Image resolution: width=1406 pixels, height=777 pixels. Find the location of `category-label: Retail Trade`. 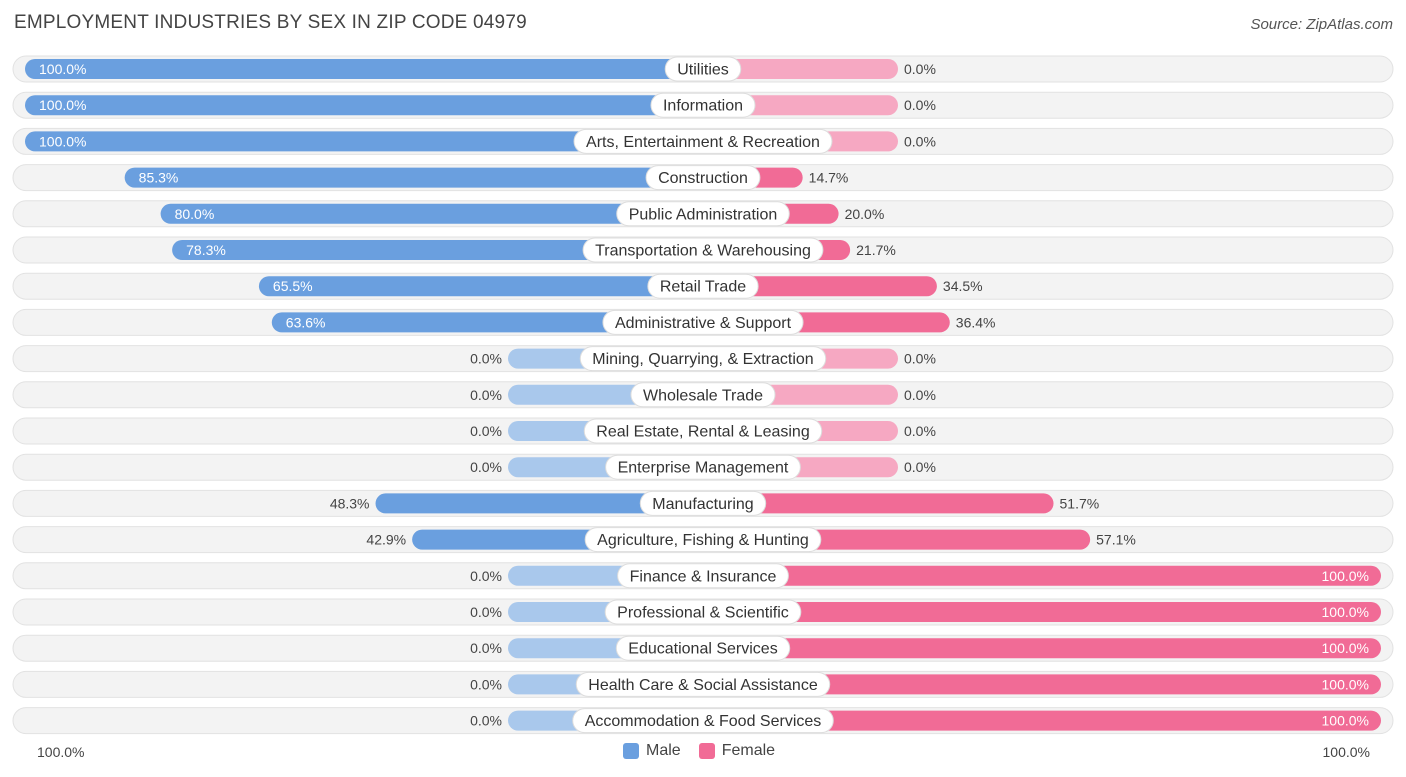

category-label: Retail Trade is located at coordinates (703, 287).